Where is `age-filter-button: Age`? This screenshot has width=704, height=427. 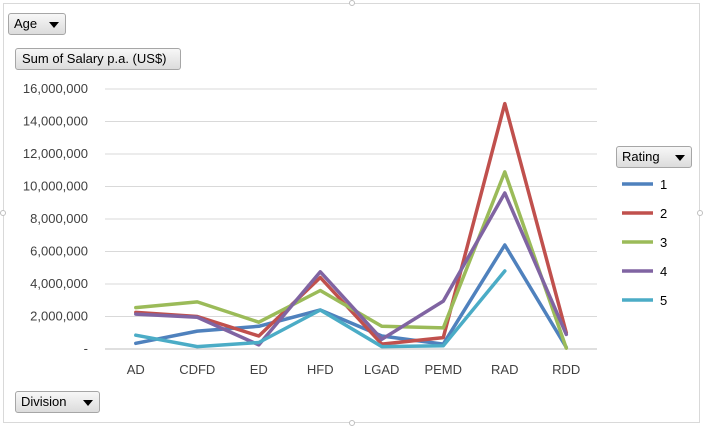
age-filter-button: Age is located at coordinates (37, 24).